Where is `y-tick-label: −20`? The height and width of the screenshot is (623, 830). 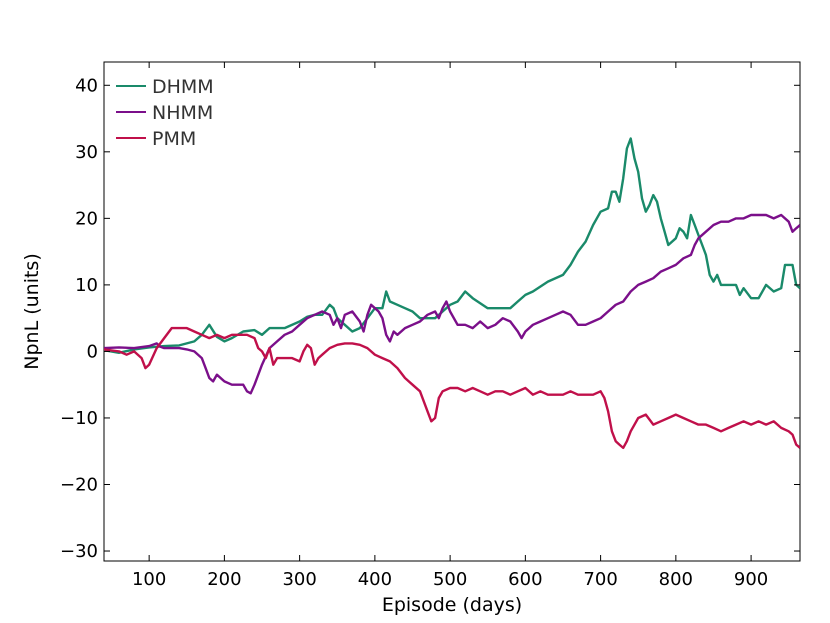 y-tick-label: −20 is located at coordinates (79, 484).